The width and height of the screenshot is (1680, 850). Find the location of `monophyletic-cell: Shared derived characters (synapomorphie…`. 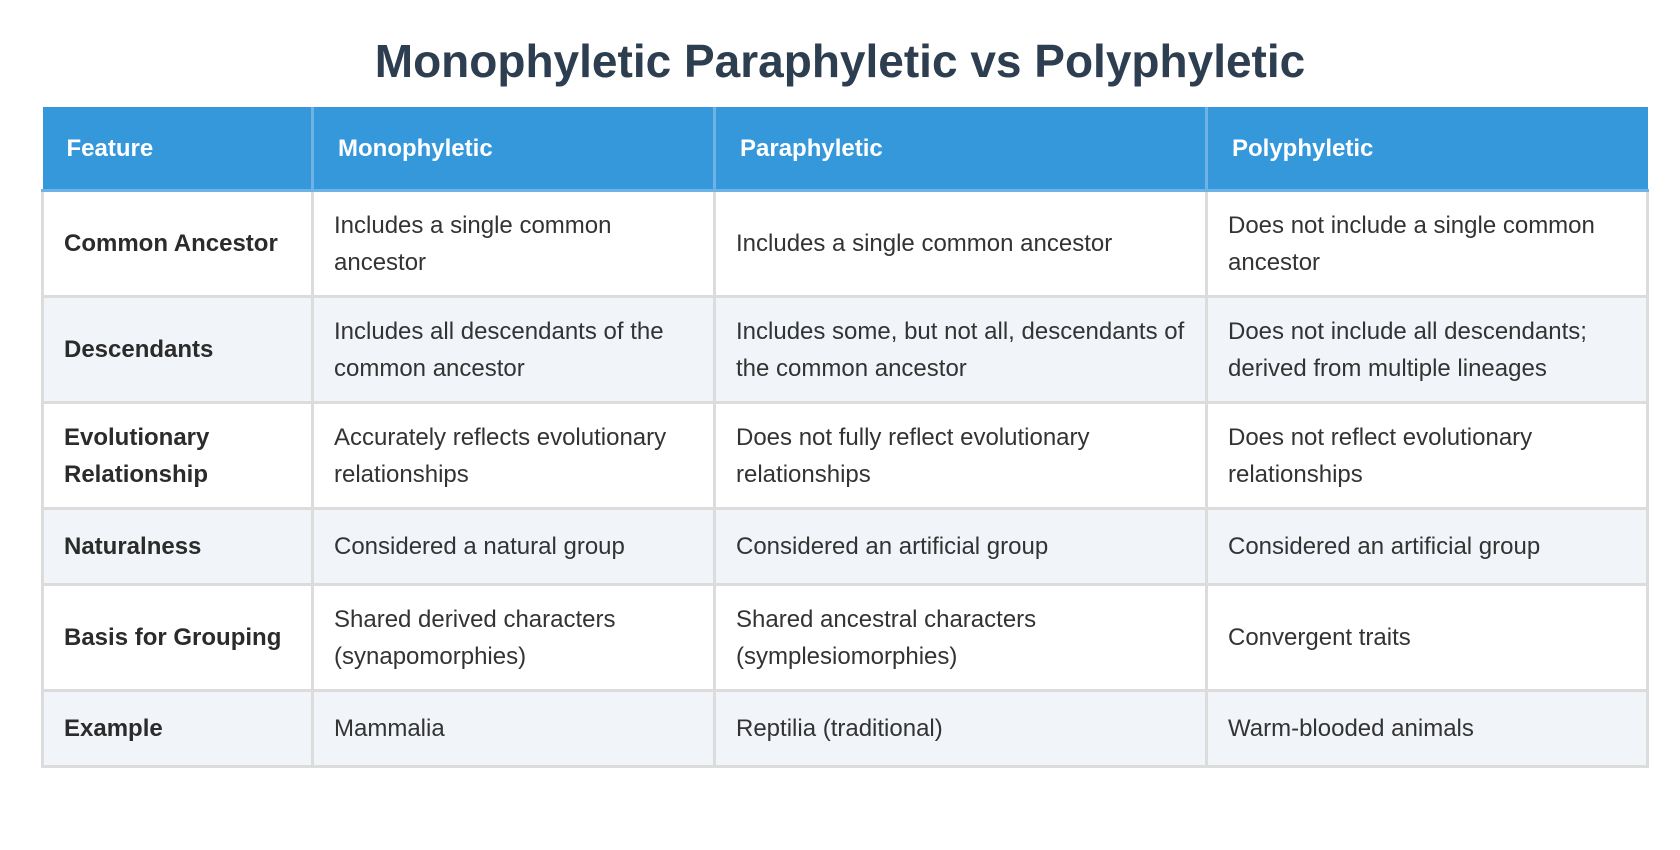

monophyletic-cell: Shared derived characters (synapomorphie… is located at coordinates (513, 637).